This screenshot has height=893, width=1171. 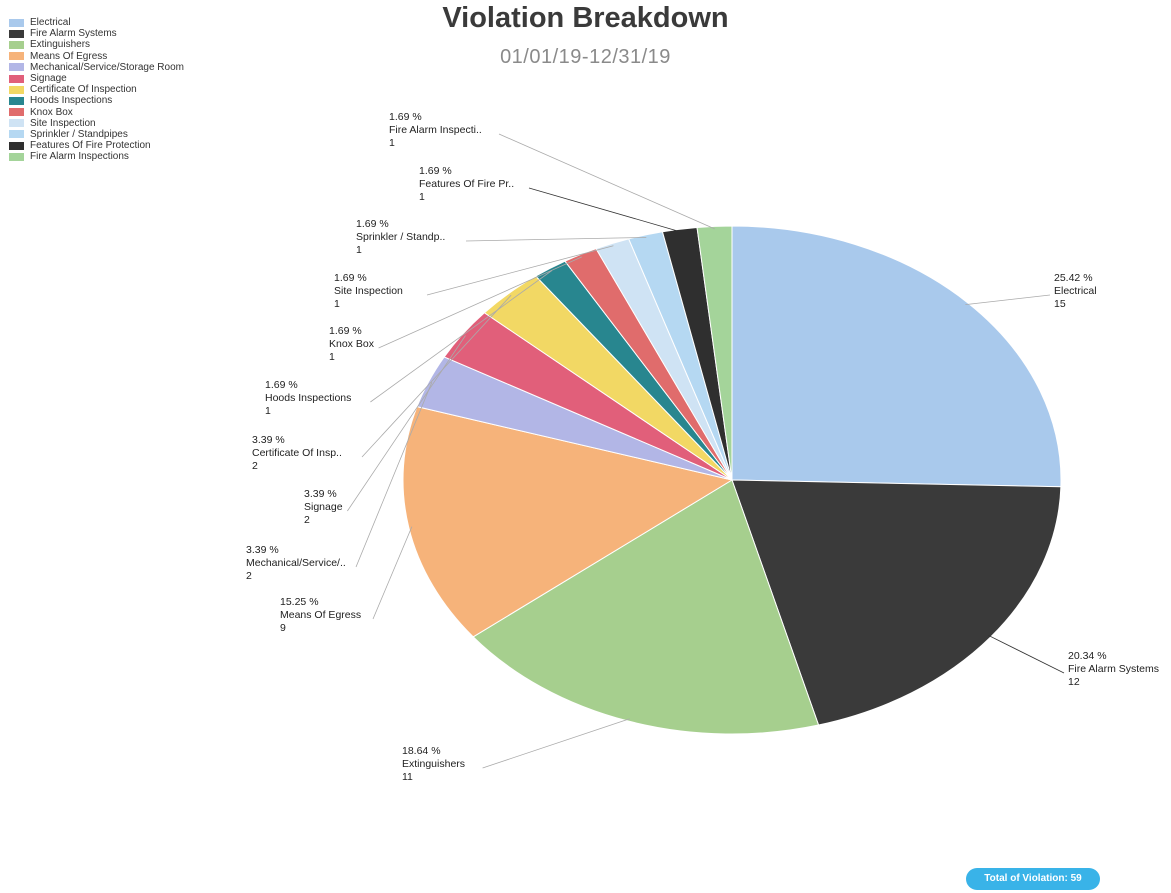 I want to click on slice-name-label: Knox Box, so click(x=352, y=344).